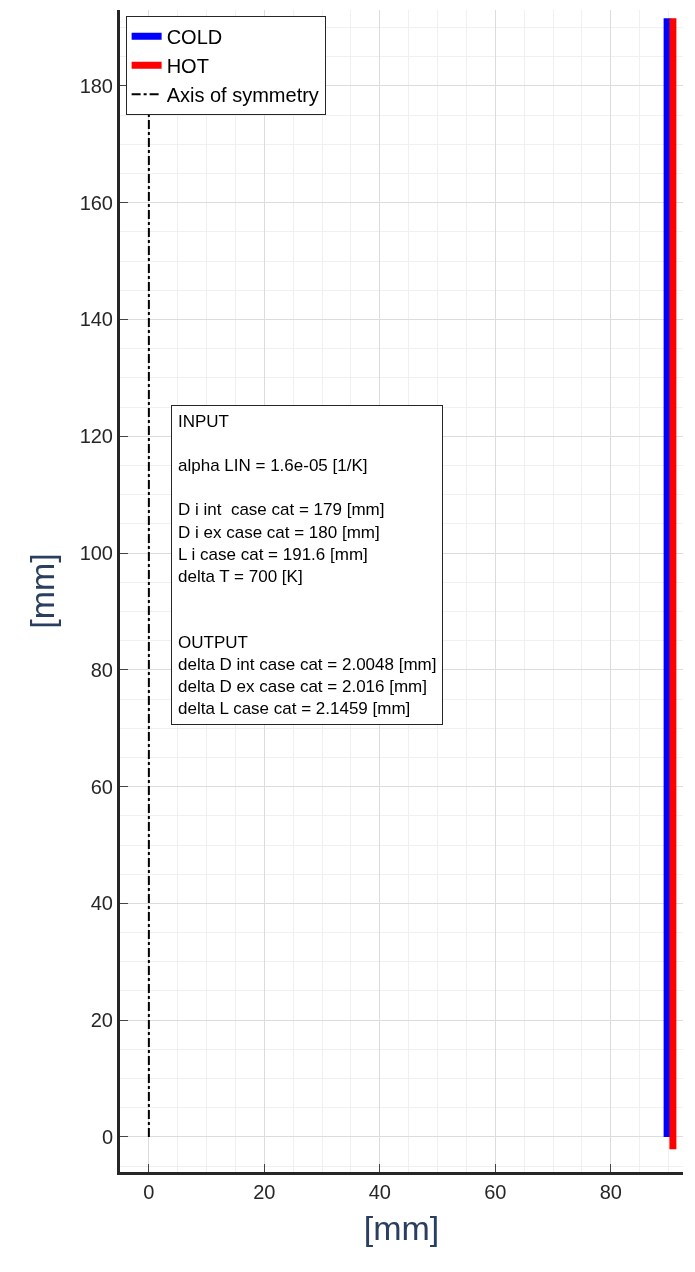  Describe the element at coordinates (101, 669) in the screenshot. I see `y-tick-label: 80` at that location.